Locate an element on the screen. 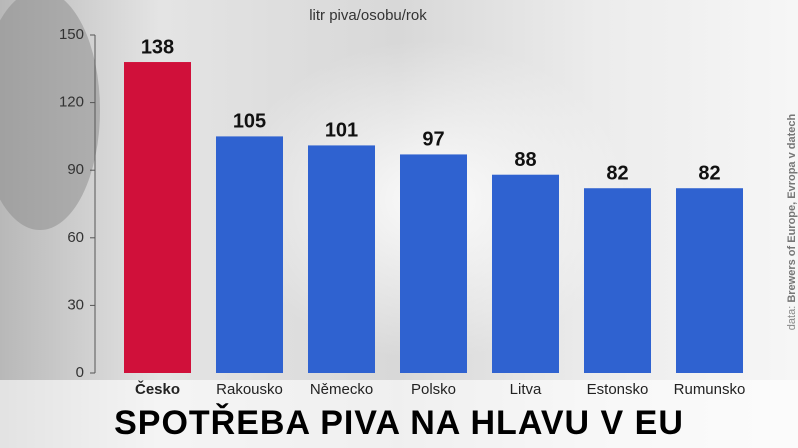 This screenshot has width=798, height=448. value-label: 97 is located at coordinates (433, 140).